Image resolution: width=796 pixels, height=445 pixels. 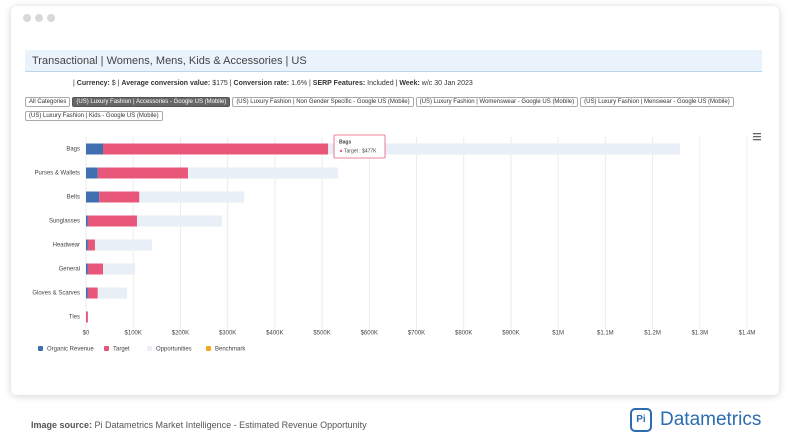 What do you see at coordinates (345, 142) in the screenshot?
I see `tooltip-title: Bags` at bounding box center [345, 142].